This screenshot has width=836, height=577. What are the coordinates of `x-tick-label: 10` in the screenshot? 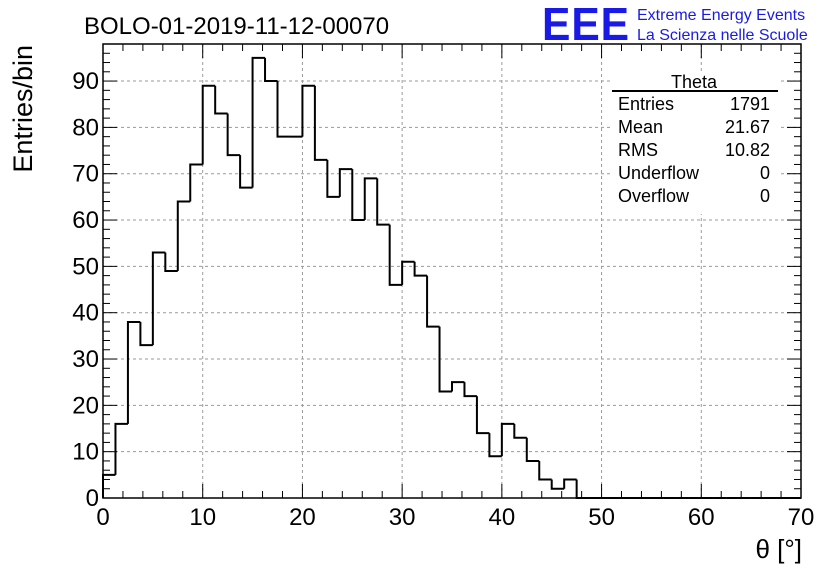 It's located at (202, 517).